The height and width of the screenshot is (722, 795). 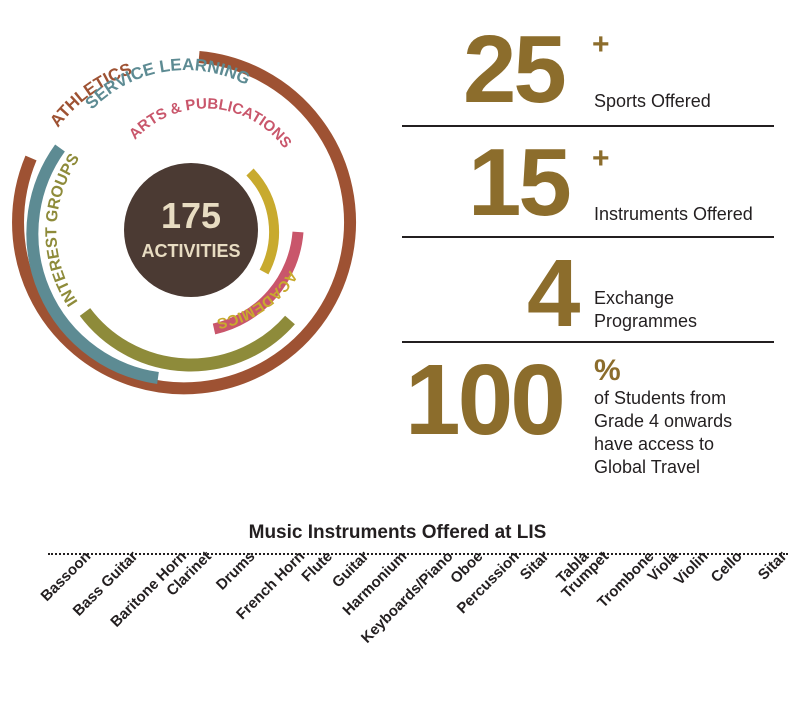 What do you see at coordinates (634, 298) in the screenshot?
I see `stat-exchange-label-line1: Exchange` at bounding box center [634, 298].